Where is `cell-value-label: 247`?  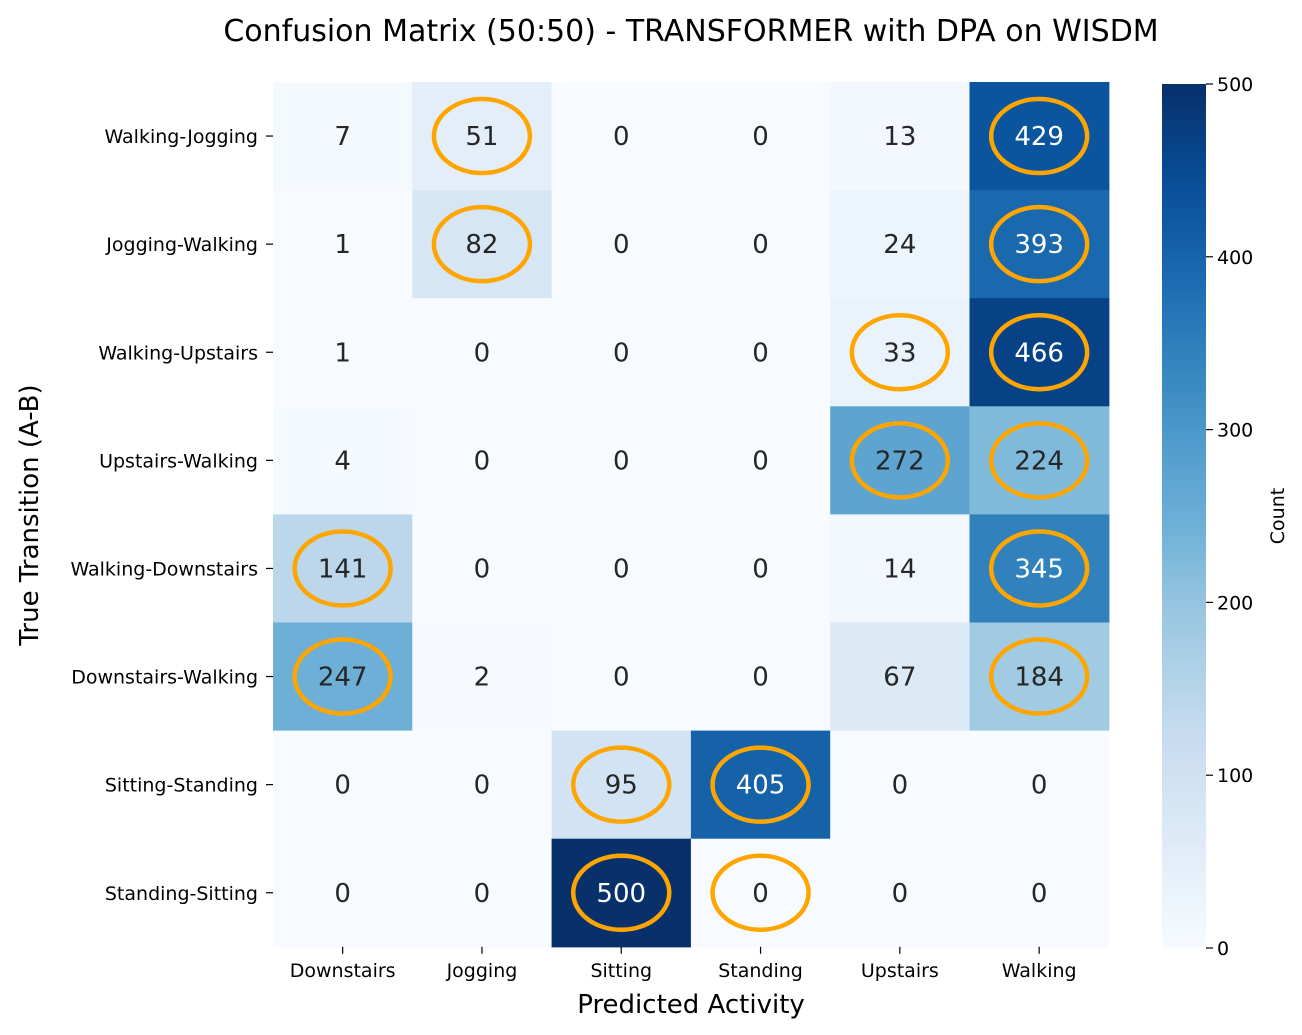 cell-value-label: 247 is located at coordinates (343, 678).